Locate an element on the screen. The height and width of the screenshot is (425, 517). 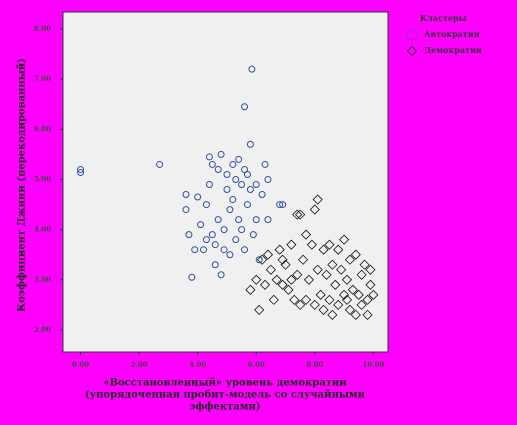
x-tick-label: 4.00 is located at coordinates (197, 364).